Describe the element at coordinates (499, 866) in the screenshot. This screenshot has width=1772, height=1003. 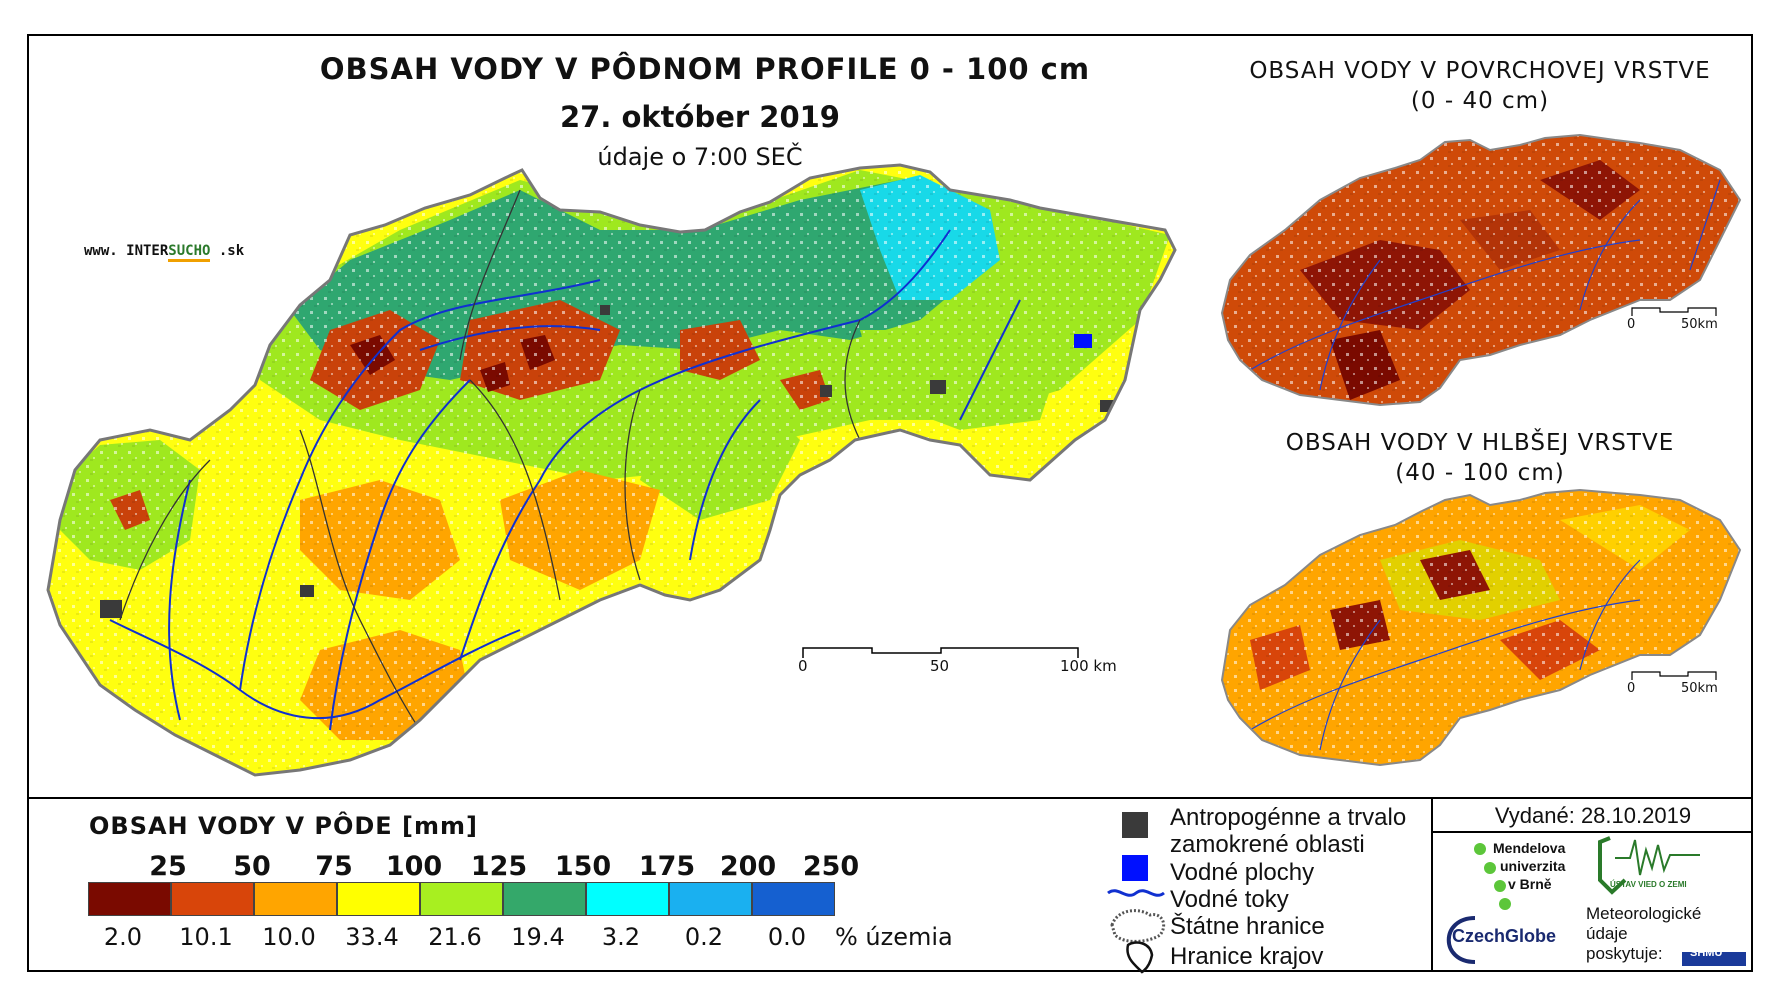
I see `legend-tick: 125` at that location.